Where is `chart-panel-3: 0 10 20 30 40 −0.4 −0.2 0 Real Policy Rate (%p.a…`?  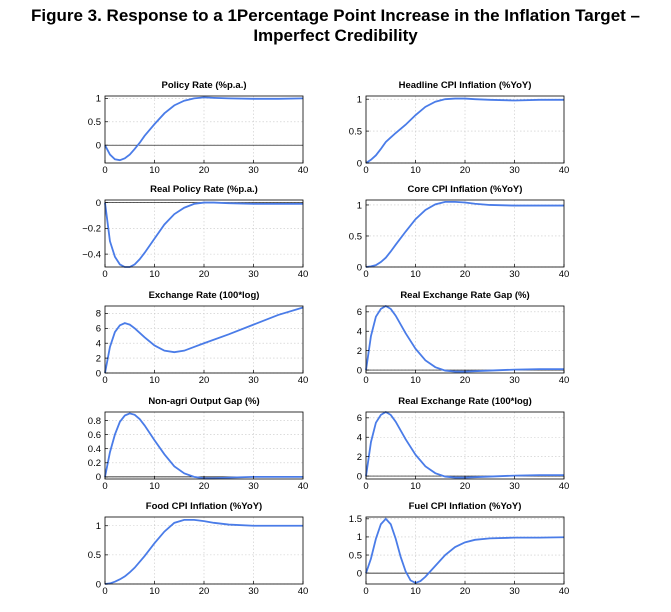
chart-panel-3: 0 10 20 30 40 −0.4 −0.2 0 Real Policy Rate (%p.a… is located at coordinates (195, 232).